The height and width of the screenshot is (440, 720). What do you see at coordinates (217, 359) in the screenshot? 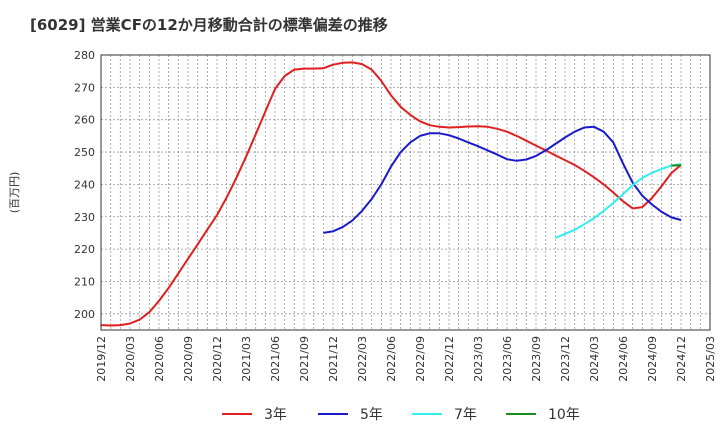
I see `x-tick-label: 2020/12` at bounding box center [217, 359].